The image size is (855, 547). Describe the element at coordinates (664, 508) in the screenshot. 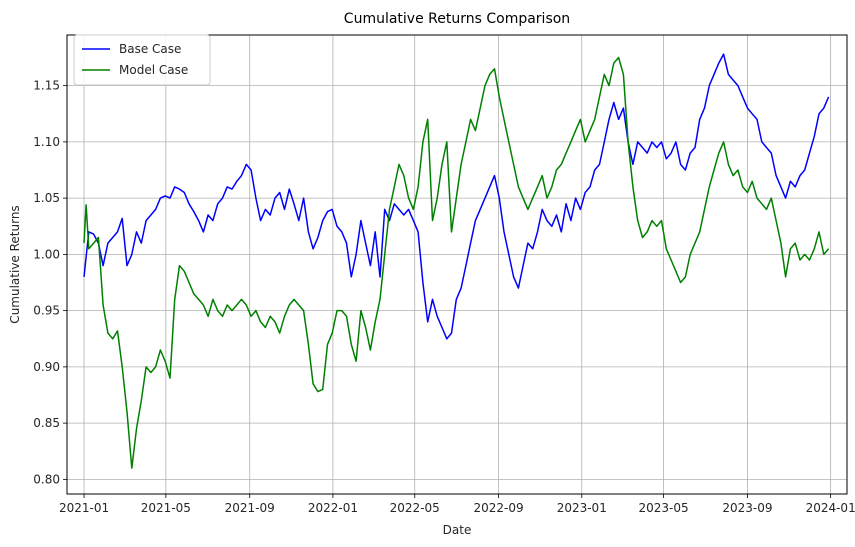

I see `x-tick-label: 2023-05` at that location.